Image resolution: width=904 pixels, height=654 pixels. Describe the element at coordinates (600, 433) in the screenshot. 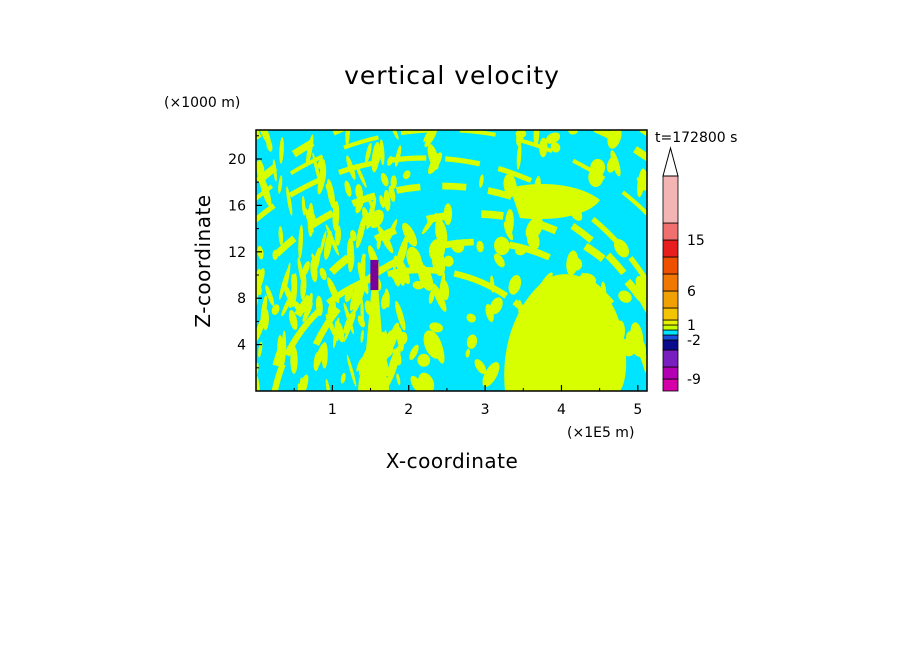

I see `x-unit-label: (×1E5 m)` at that location.